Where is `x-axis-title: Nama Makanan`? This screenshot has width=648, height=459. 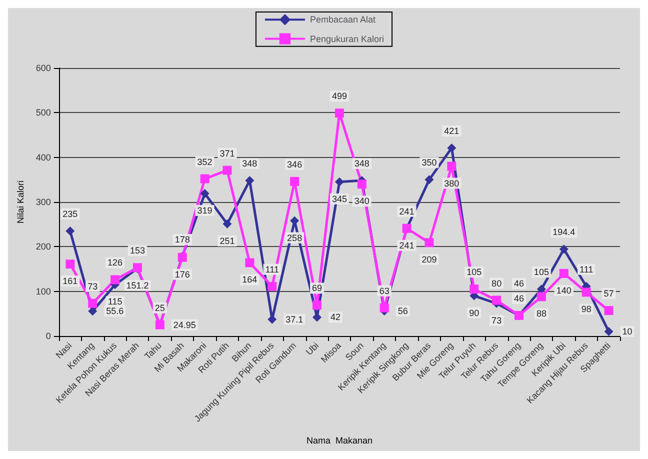
x-axis-title: Nama Makanan is located at coordinates (339, 441).